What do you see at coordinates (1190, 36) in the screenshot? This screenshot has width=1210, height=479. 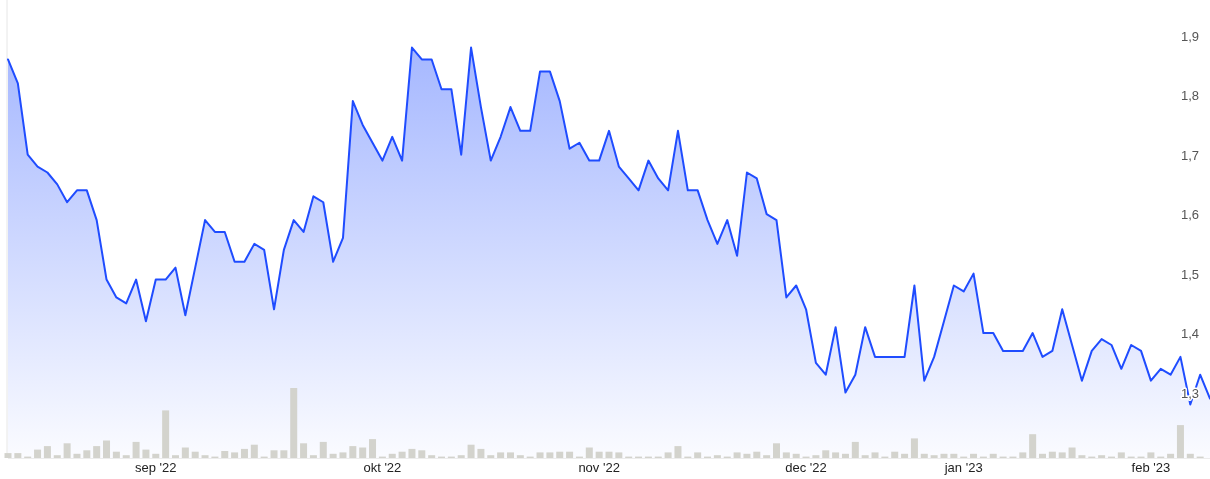 I see `y-tick-label: 1,9` at bounding box center [1190, 36].